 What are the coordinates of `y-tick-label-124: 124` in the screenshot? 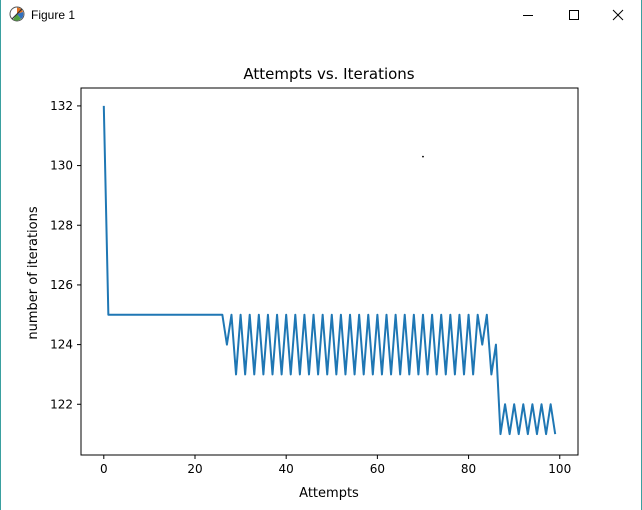 It's located at (61, 345).